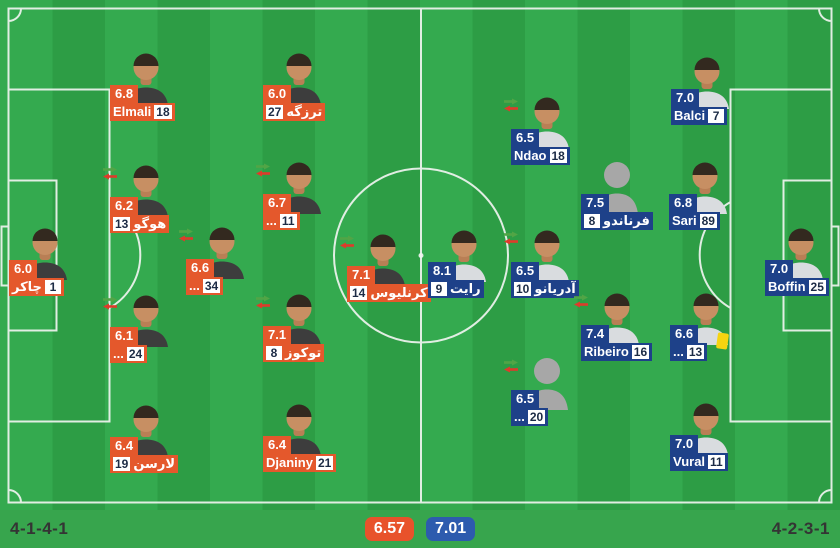  Describe the element at coordinates (606, 351) in the screenshot. I see `player-name: Ribeiro` at that location.